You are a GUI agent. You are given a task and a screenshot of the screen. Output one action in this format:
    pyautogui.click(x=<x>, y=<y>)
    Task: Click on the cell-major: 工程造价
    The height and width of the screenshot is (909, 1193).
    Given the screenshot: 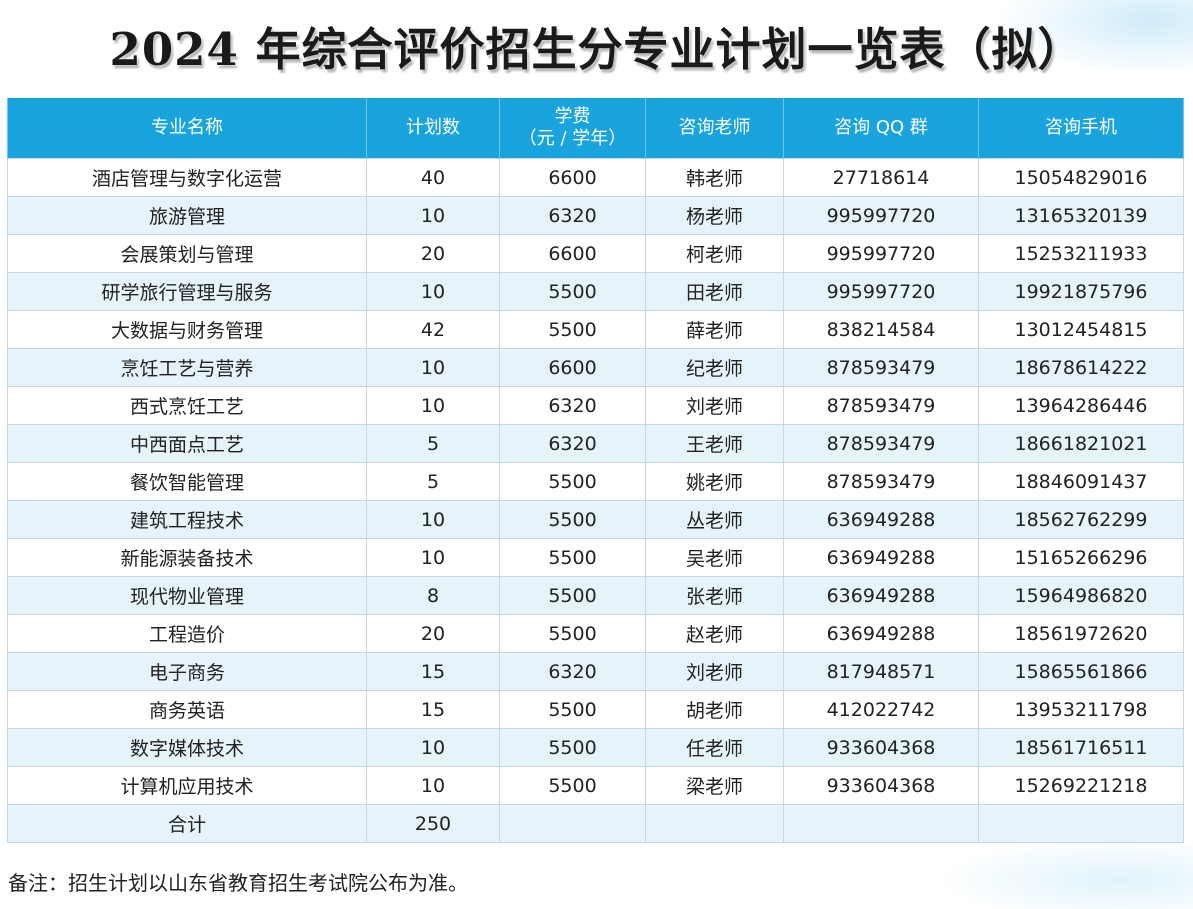 What is the action you would take?
    pyautogui.click(x=187, y=633)
    